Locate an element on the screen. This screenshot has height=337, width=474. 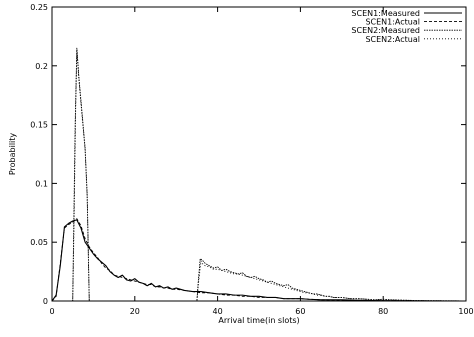
legend-label: SCEN1:Actual is located at coordinates (392, 22).